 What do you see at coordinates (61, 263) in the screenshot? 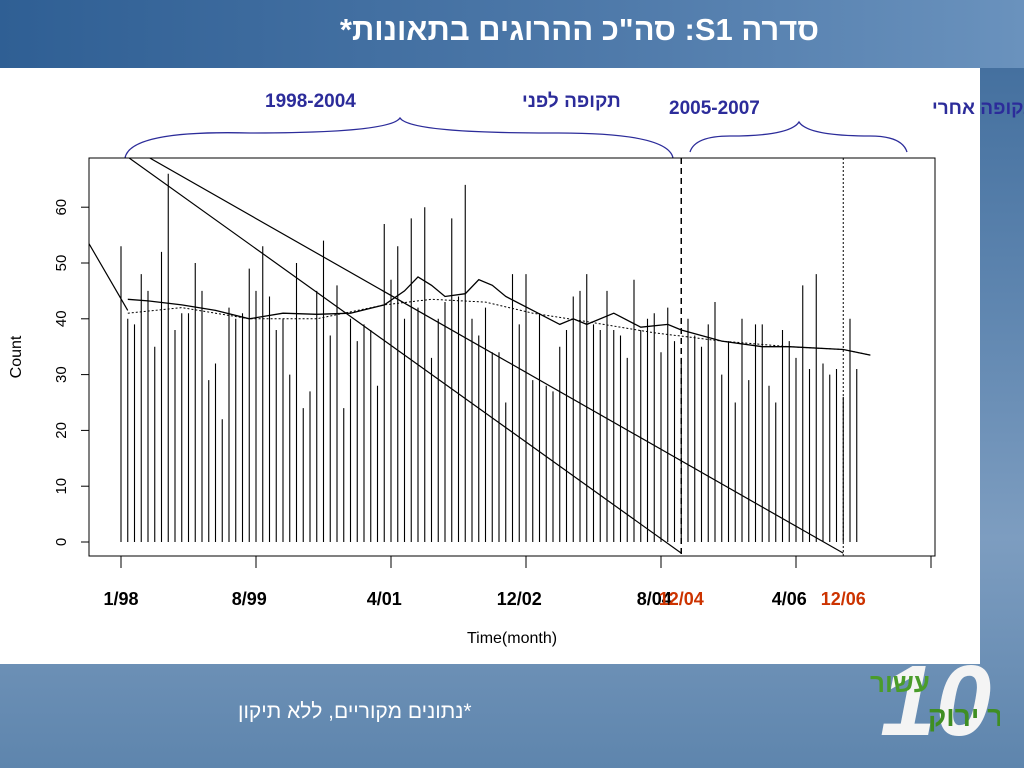
I see `y-tick-label: 50` at bounding box center [61, 263].